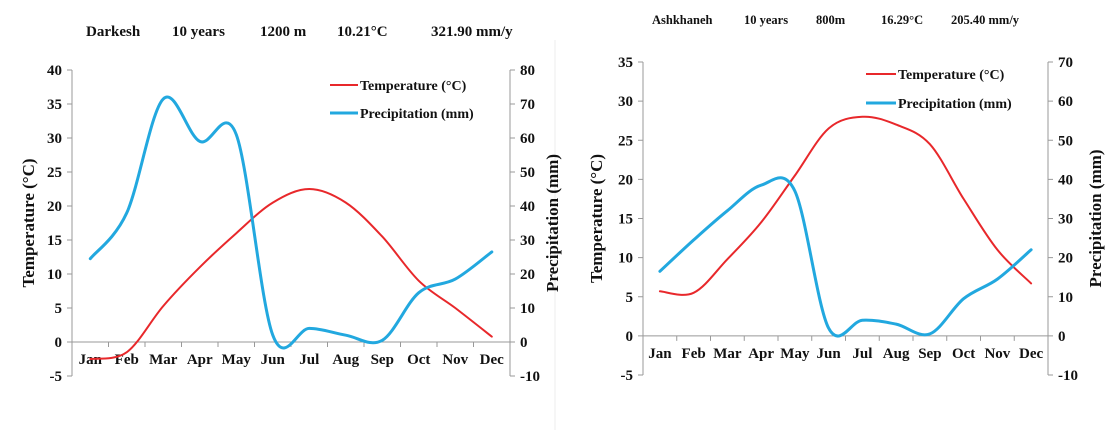  Describe the element at coordinates (682, 20) in the screenshot. I see `header-field-0: Ashkhaneh` at that location.